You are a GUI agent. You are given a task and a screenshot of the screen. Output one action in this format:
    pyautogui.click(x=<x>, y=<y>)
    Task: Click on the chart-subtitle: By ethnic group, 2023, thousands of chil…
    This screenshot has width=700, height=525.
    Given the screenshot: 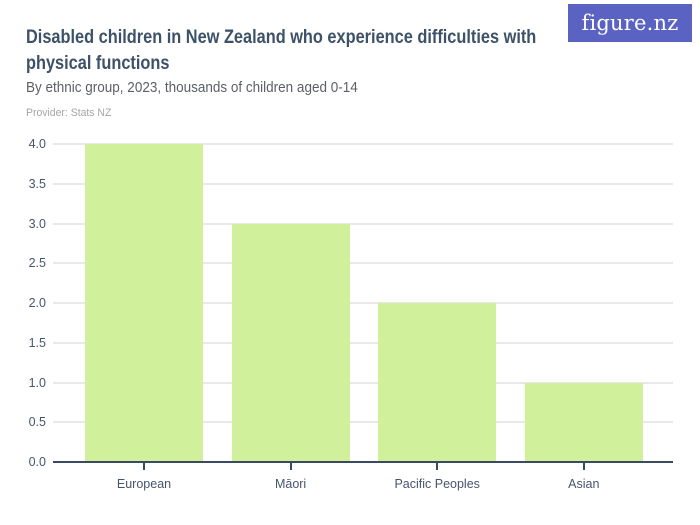 What is the action you would take?
    pyautogui.click(x=192, y=87)
    